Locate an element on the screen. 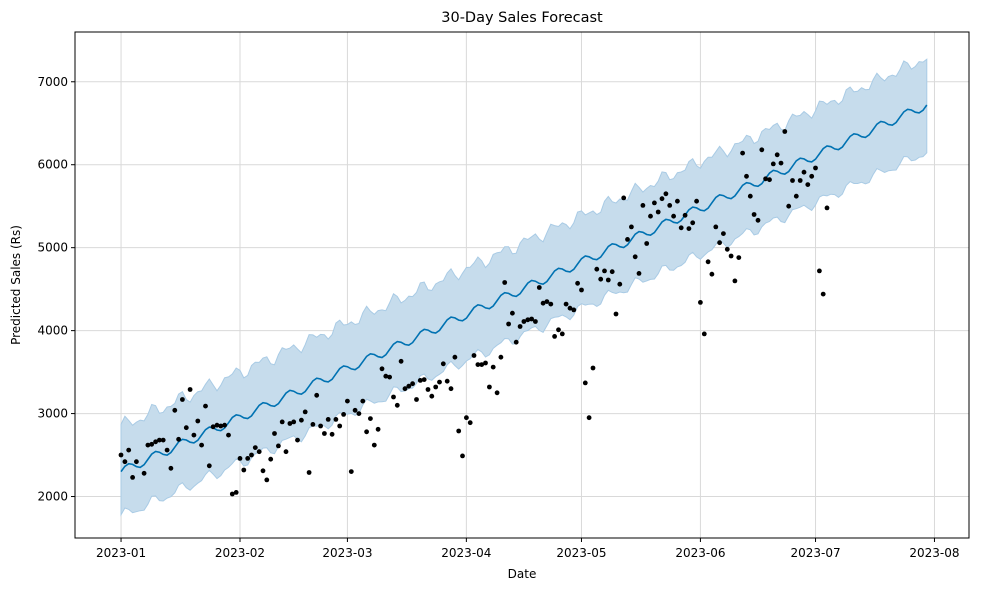  y-axis-label: Predicted Sales (Rs) is located at coordinates (16, 285).